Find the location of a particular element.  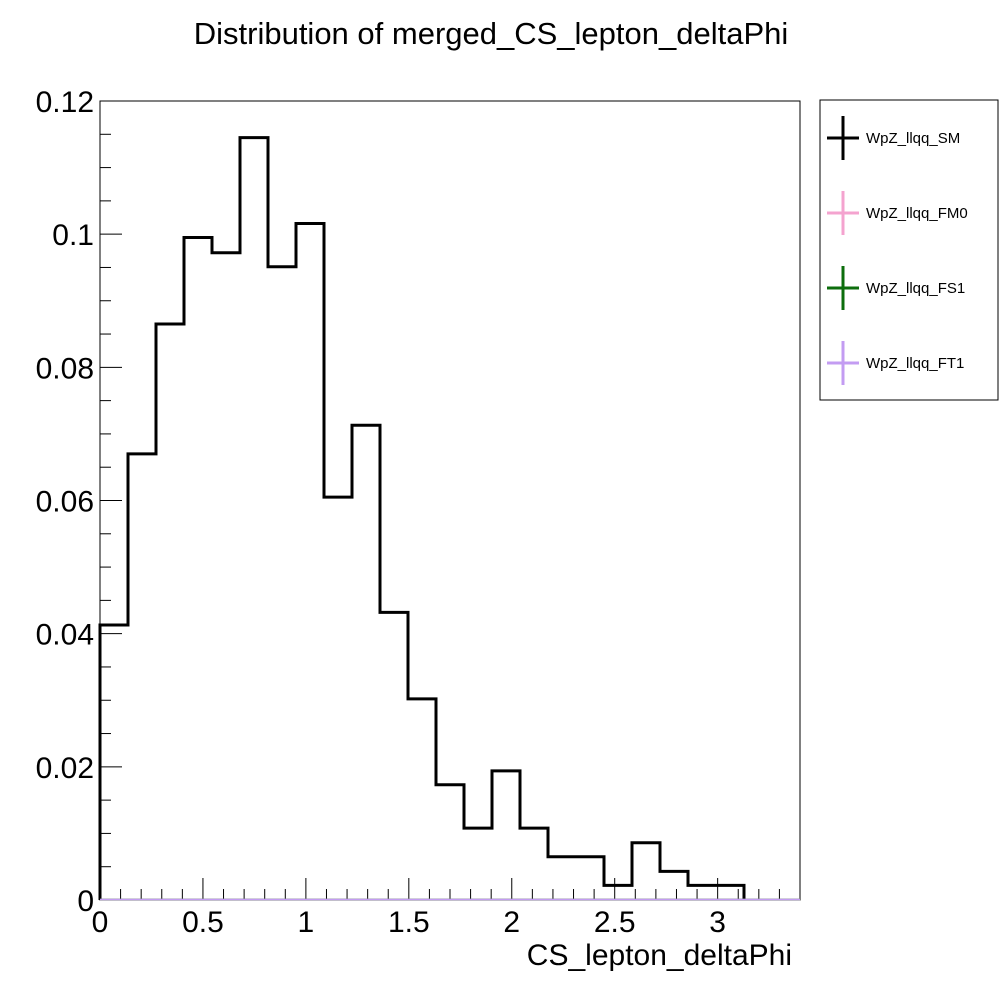

x-axis: 0 0.5 1 1.5 2 2.5 3 is located at coordinates (446, 908).